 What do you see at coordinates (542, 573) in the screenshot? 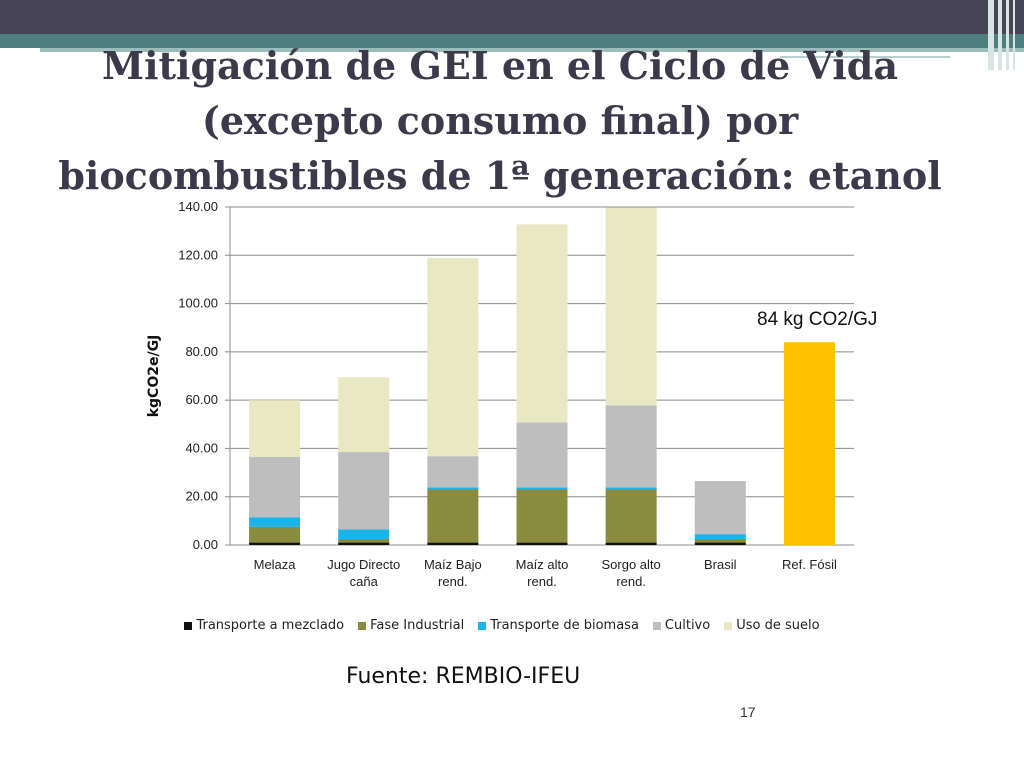
I see `x-category-label: Maíz alto rend.` at bounding box center [542, 573].